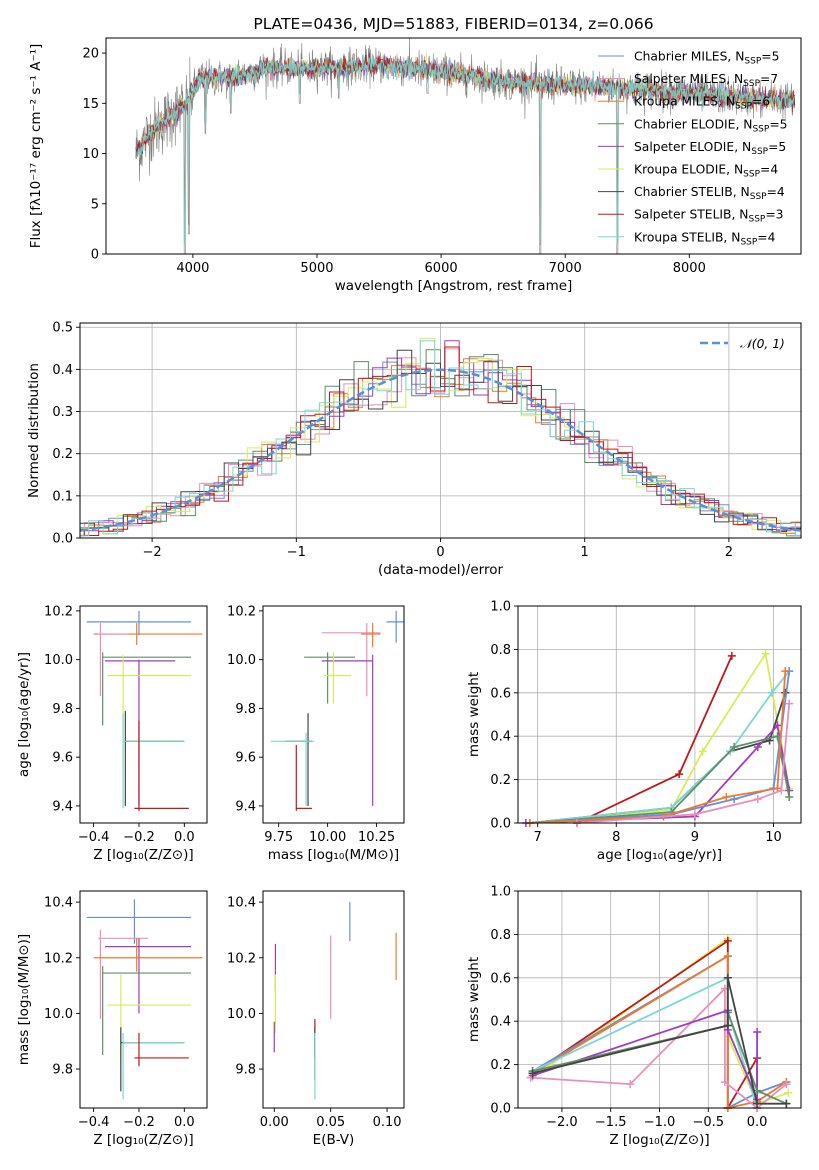 This screenshot has width=819, height=1170. Describe the element at coordinates (333, 855) in the screenshot. I see `age_vs_mass-xlabel: mass [log₁₀(M/M⊙)]` at that location.